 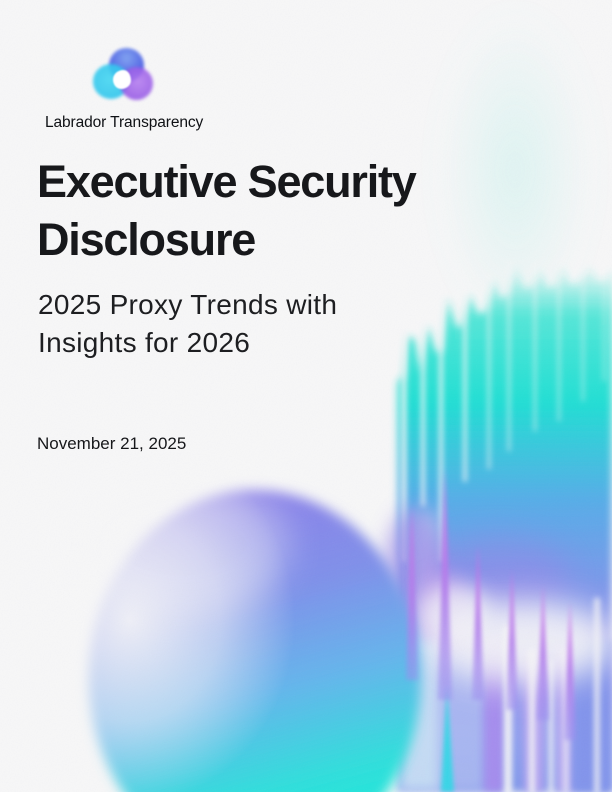 I want to click on subtitle-line-1: 2025 Proxy Trends with, so click(x=188, y=304).